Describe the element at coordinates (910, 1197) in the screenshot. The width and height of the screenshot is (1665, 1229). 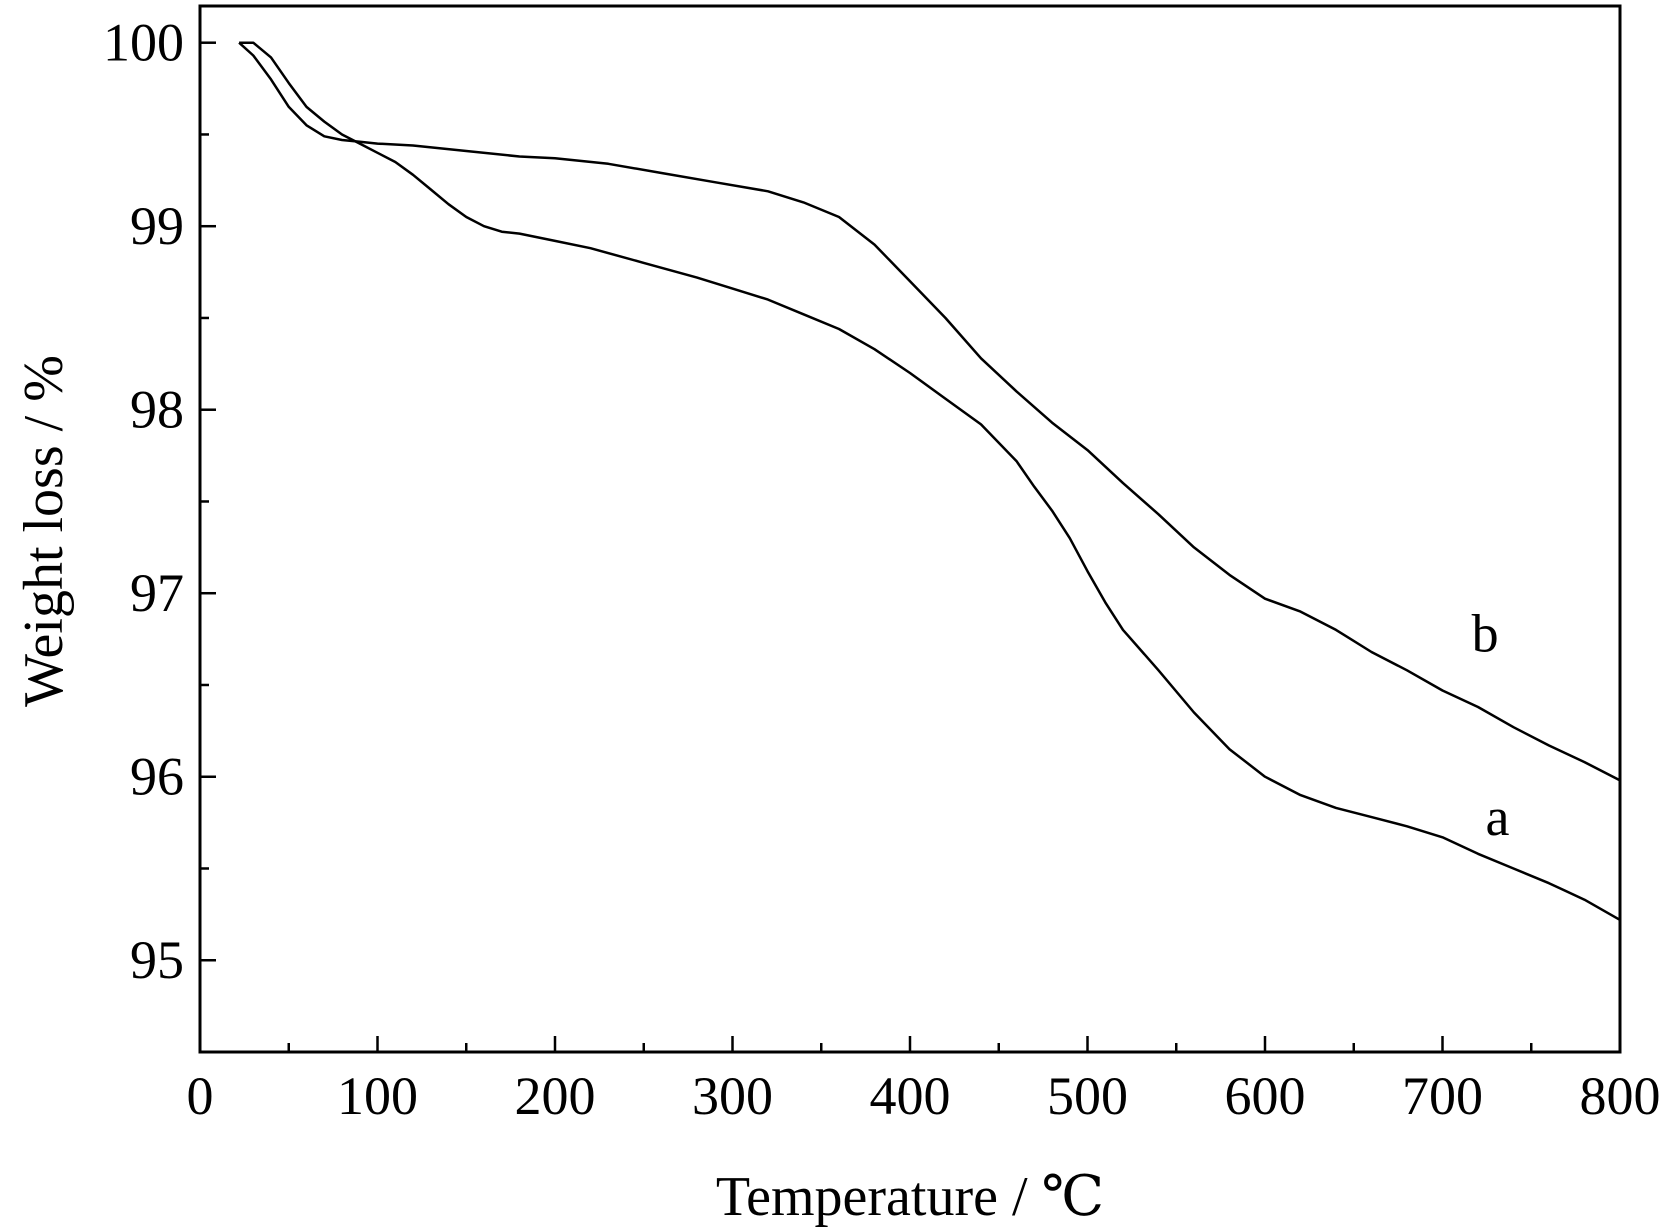
I see `x-axis-label: Temperature / ℃` at that location.